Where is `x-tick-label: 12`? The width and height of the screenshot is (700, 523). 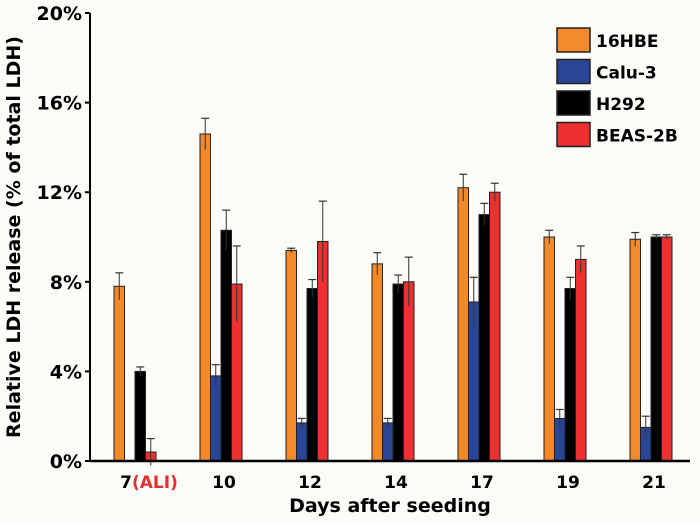 x-tick-label: 12 is located at coordinates (310, 483).